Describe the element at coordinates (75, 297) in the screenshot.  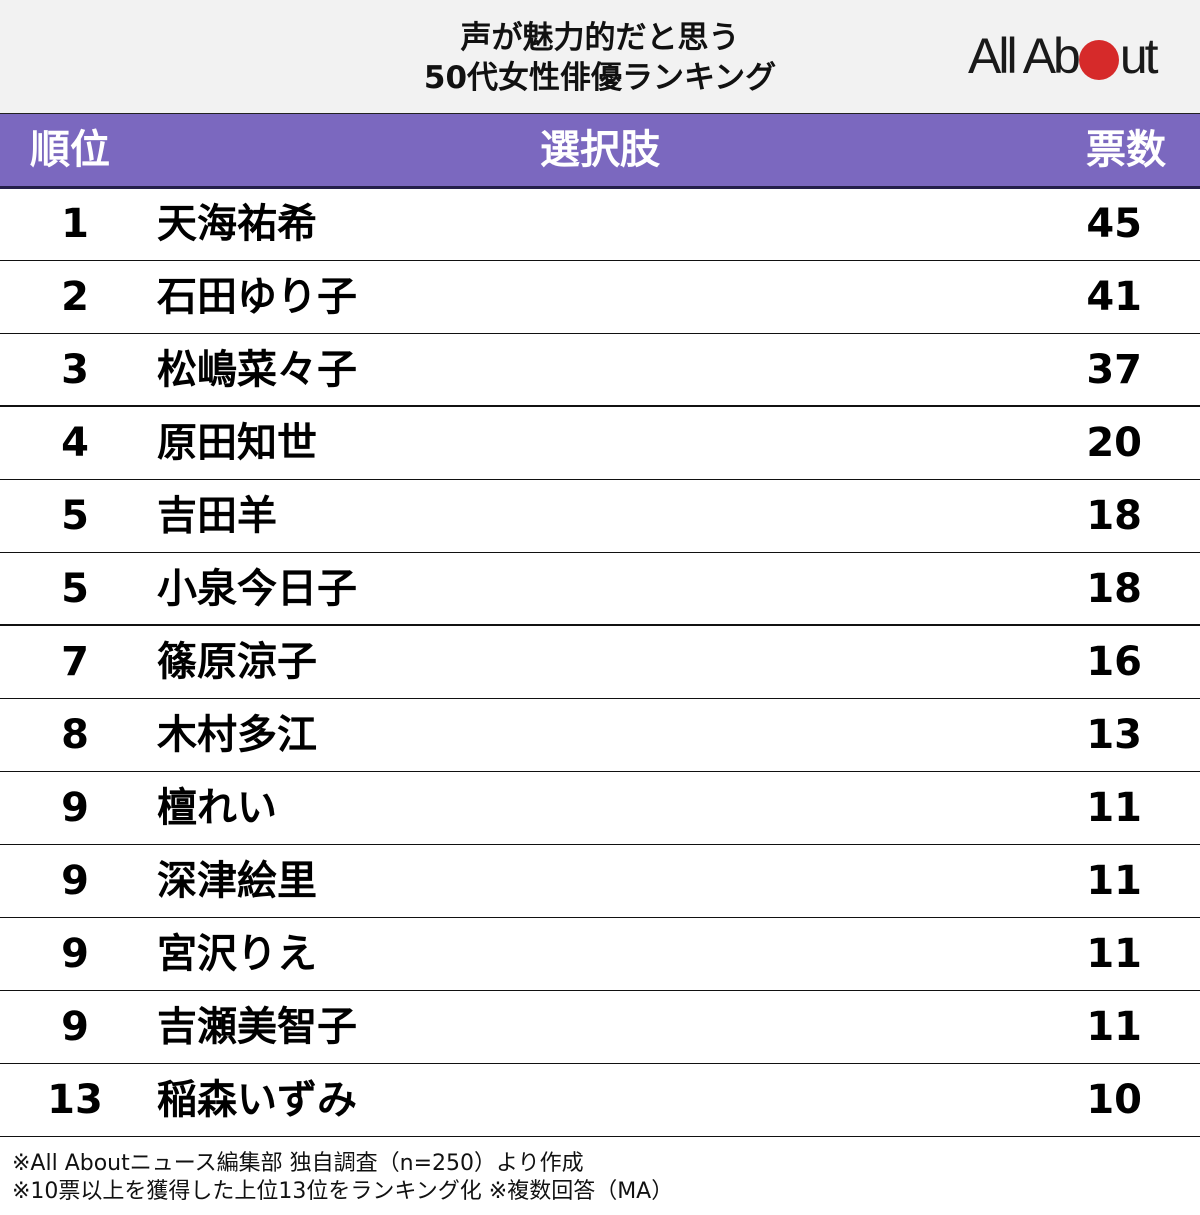
I see `rank-cell: 2` at that location.